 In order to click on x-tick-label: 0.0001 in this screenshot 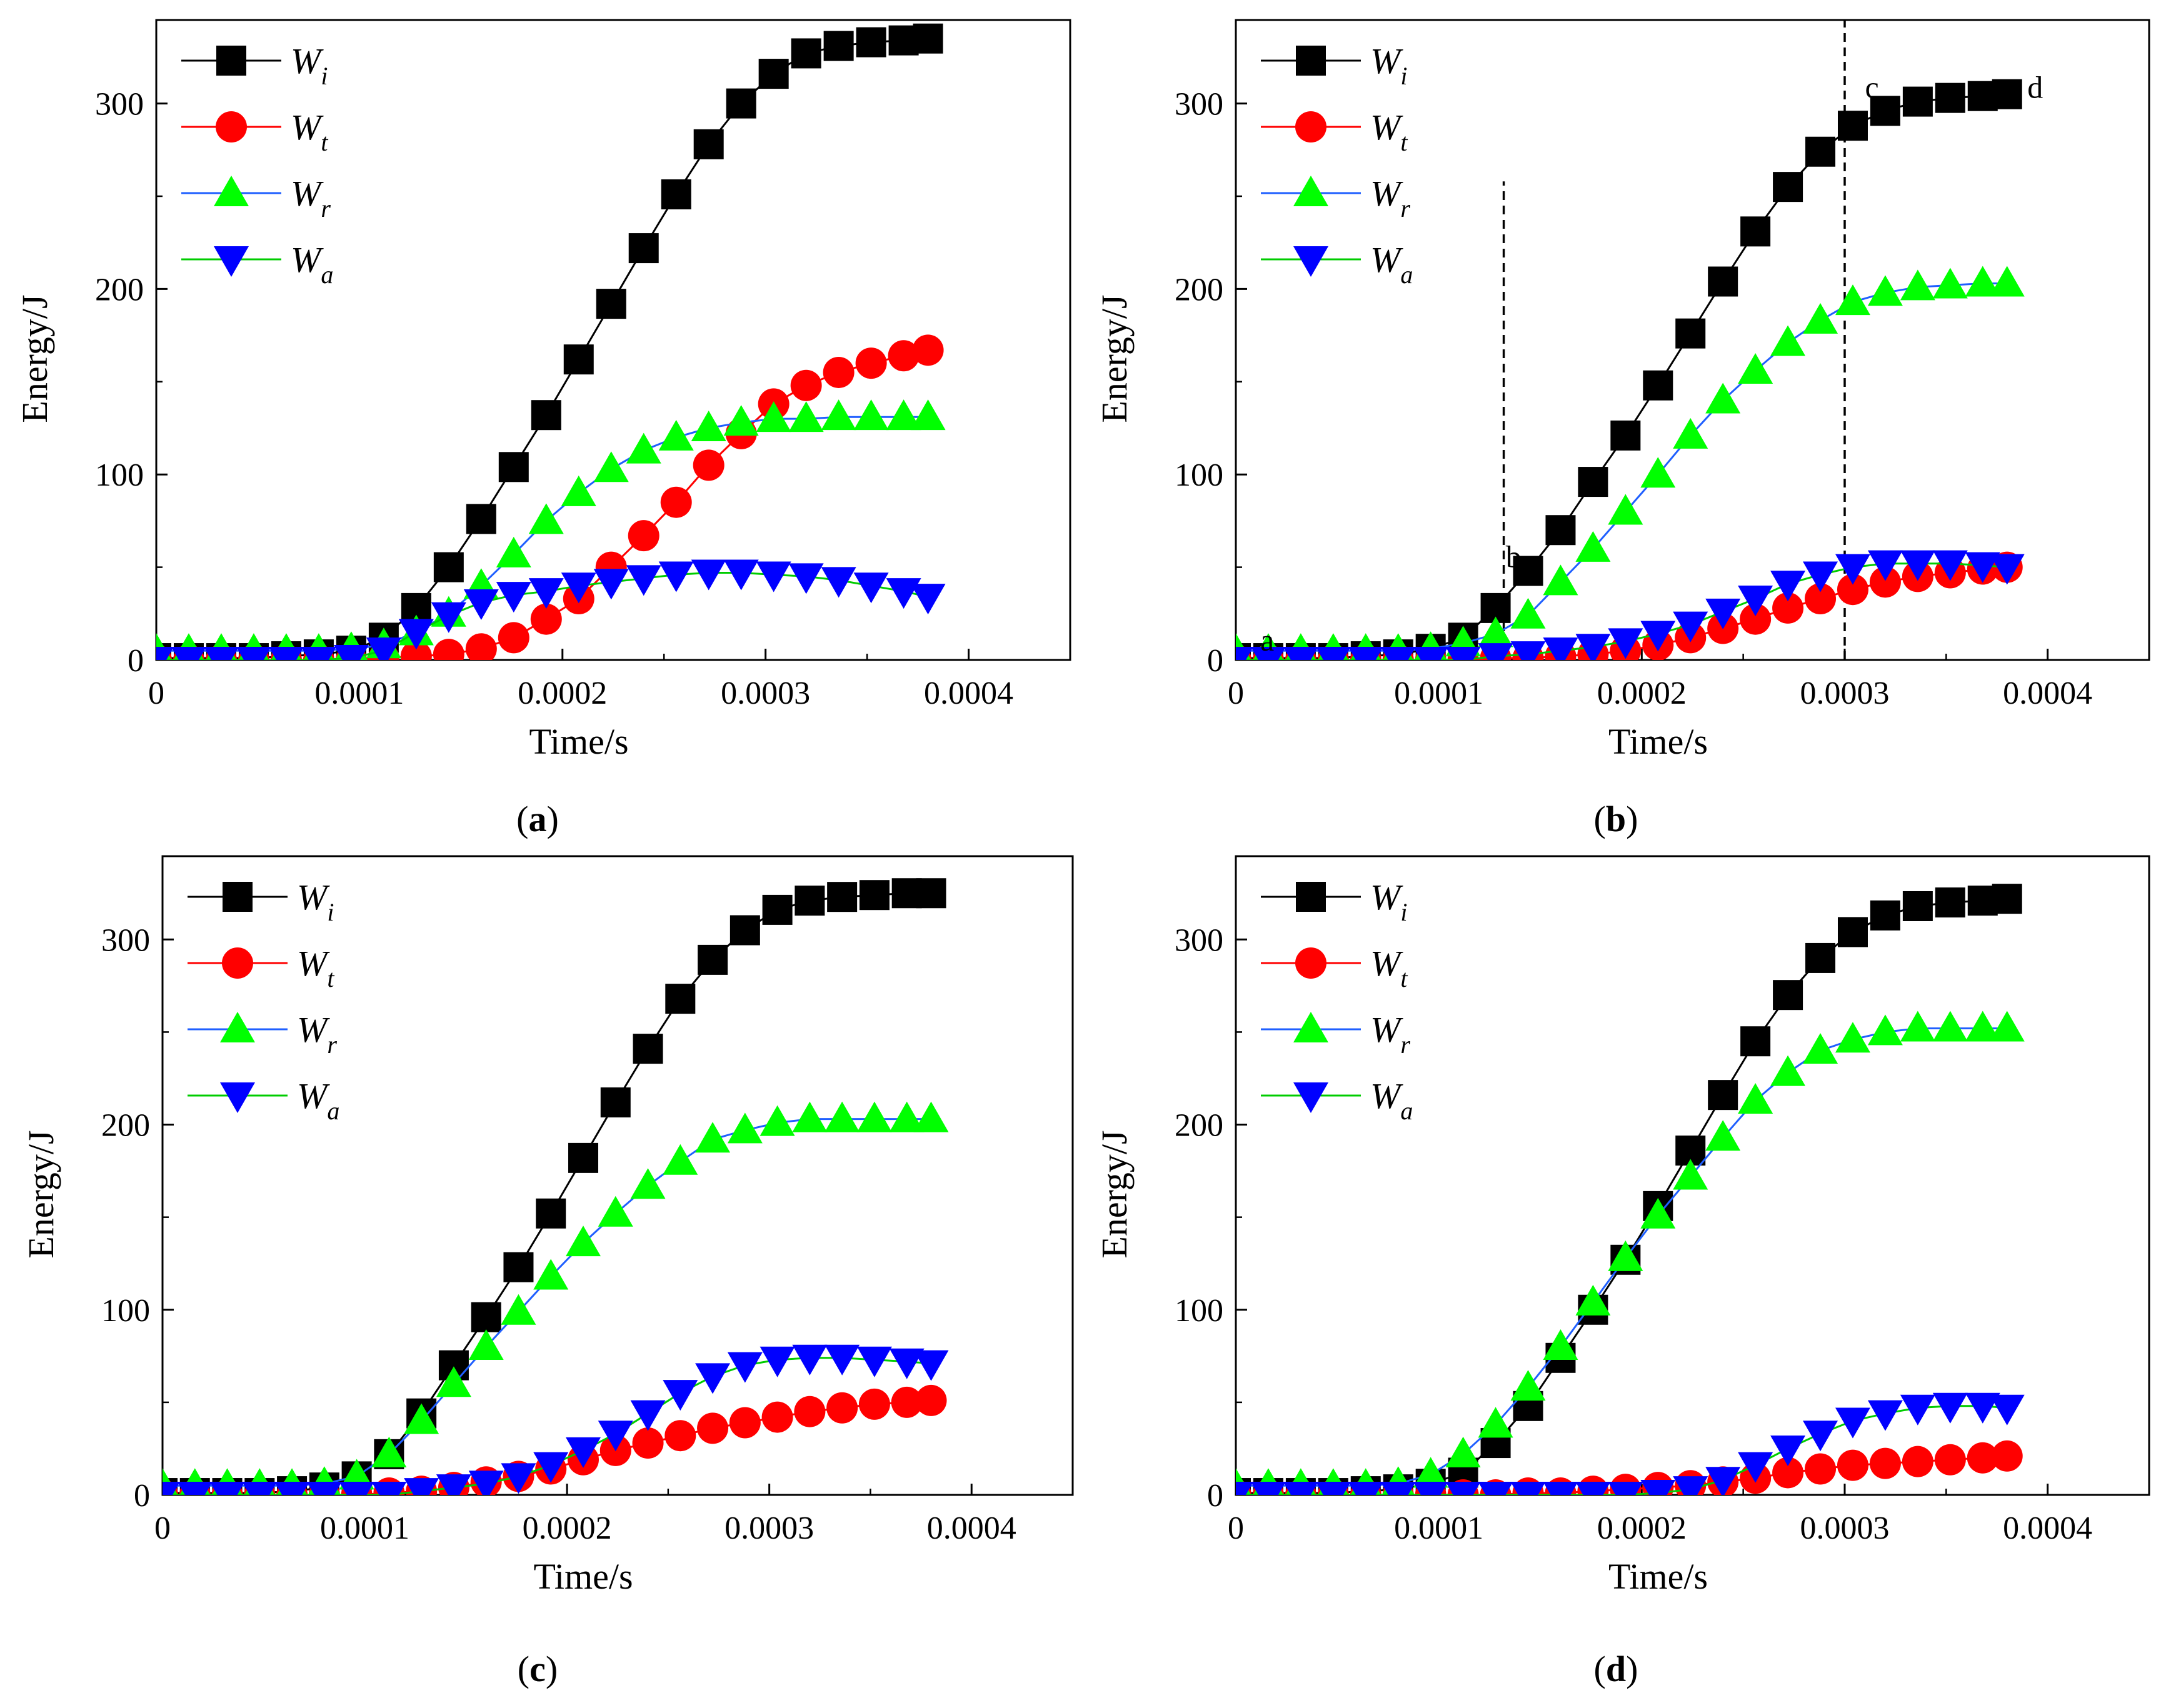, I will do `click(1438, 1528)`.